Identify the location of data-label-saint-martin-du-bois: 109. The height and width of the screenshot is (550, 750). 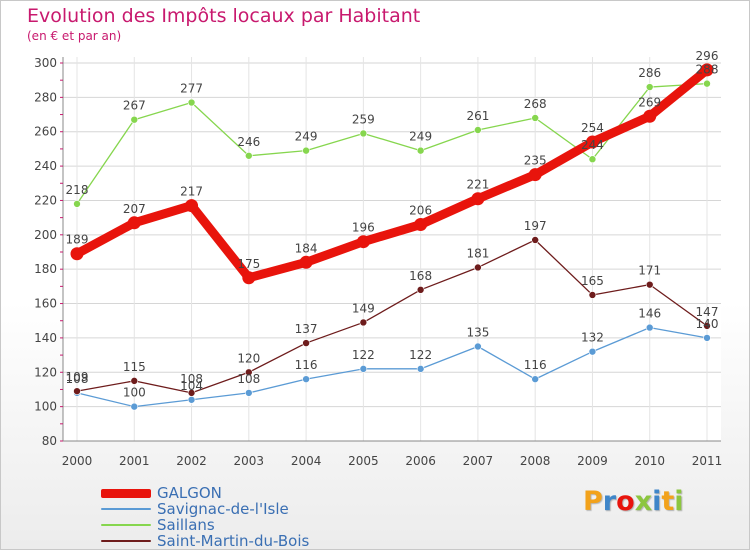
(77, 377).